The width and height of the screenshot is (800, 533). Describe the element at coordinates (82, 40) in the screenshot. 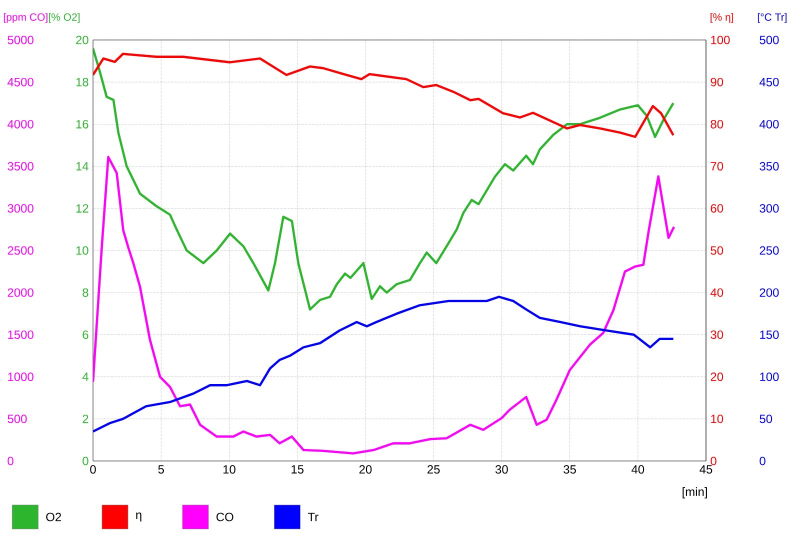

I see `y-tick-label: 20` at that location.